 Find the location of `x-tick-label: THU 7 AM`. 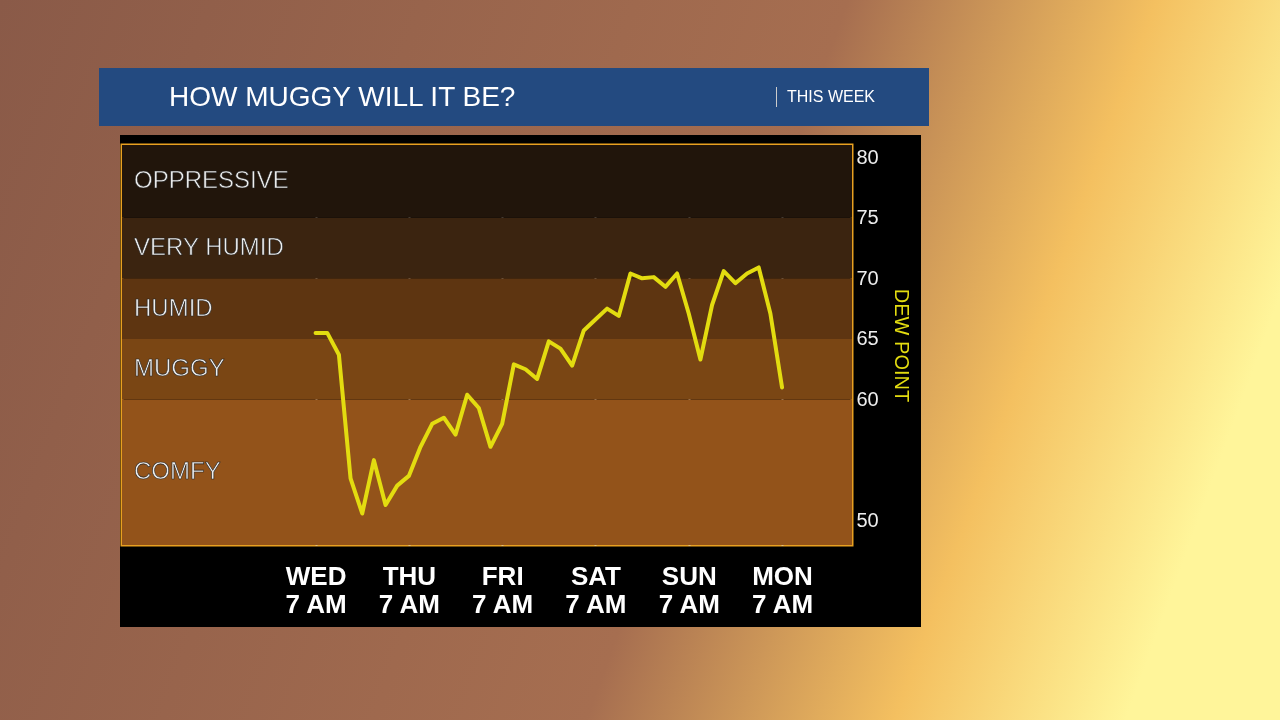

x-tick-label: THU 7 AM is located at coordinates (409, 589).